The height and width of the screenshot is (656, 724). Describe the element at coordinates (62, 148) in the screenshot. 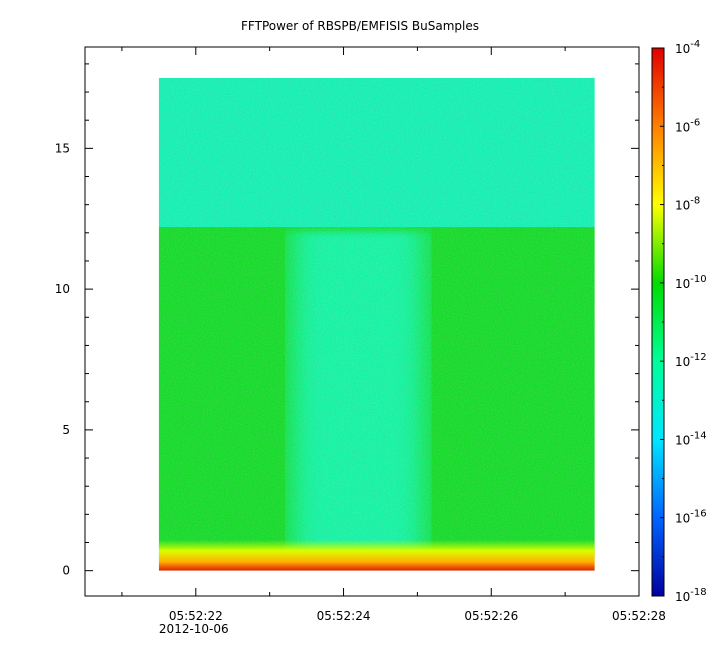

I see `y-tick-label: 15` at that location.